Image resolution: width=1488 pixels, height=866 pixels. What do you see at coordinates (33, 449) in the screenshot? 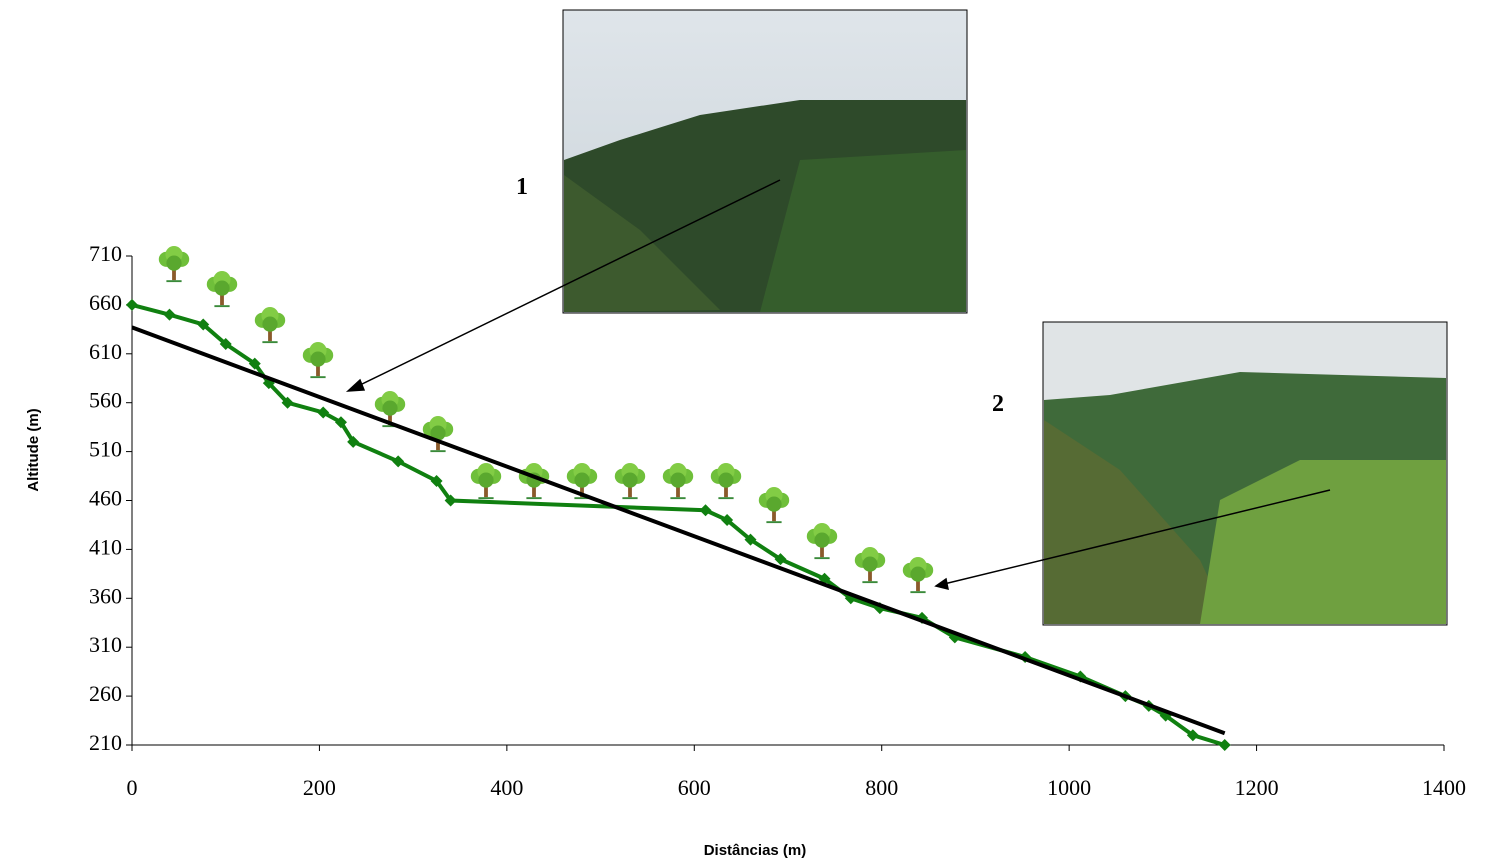
I see `y-axis-title: Altitude (m)` at bounding box center [33, 449].